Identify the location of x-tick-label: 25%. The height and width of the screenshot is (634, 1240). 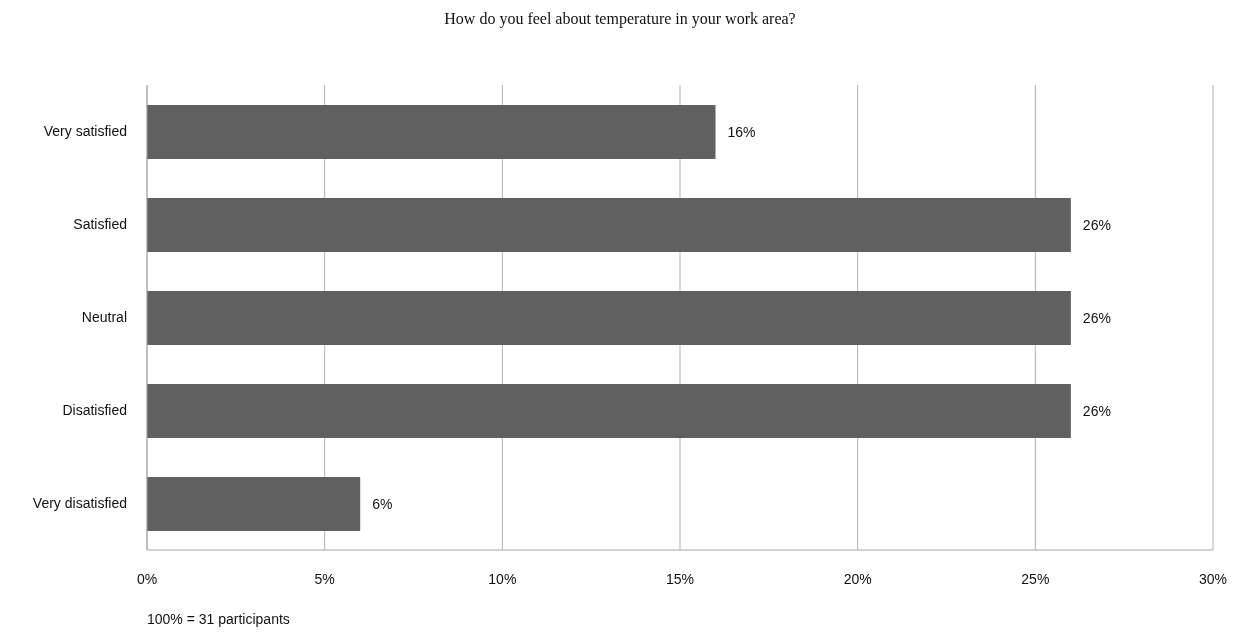
(1035, 578).